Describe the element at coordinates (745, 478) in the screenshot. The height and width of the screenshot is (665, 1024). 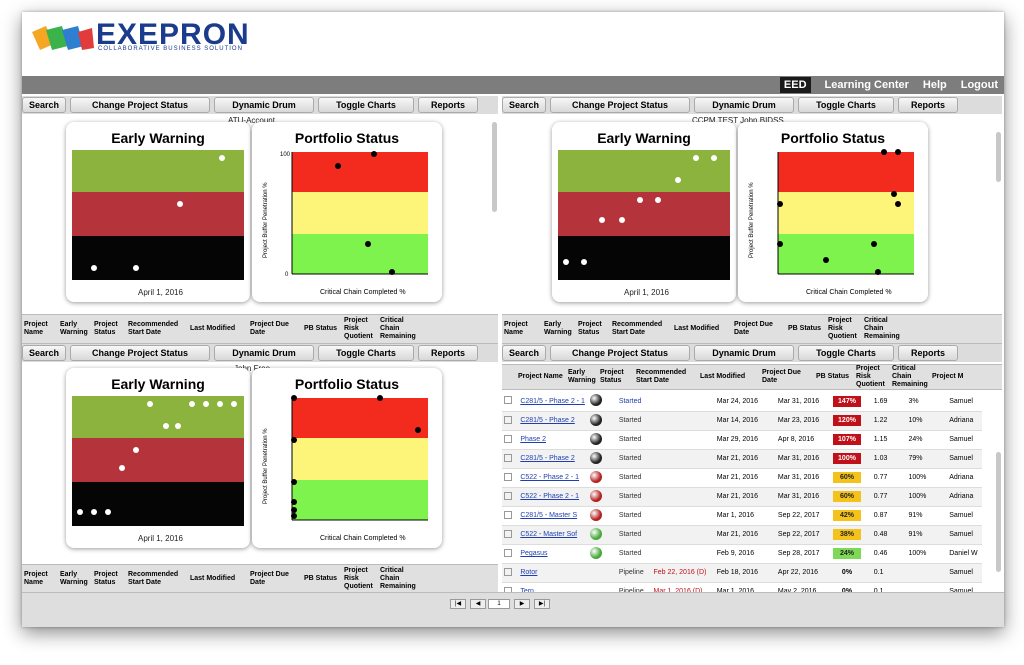
I see `last-modified: Mar 21, 2016` at that location.